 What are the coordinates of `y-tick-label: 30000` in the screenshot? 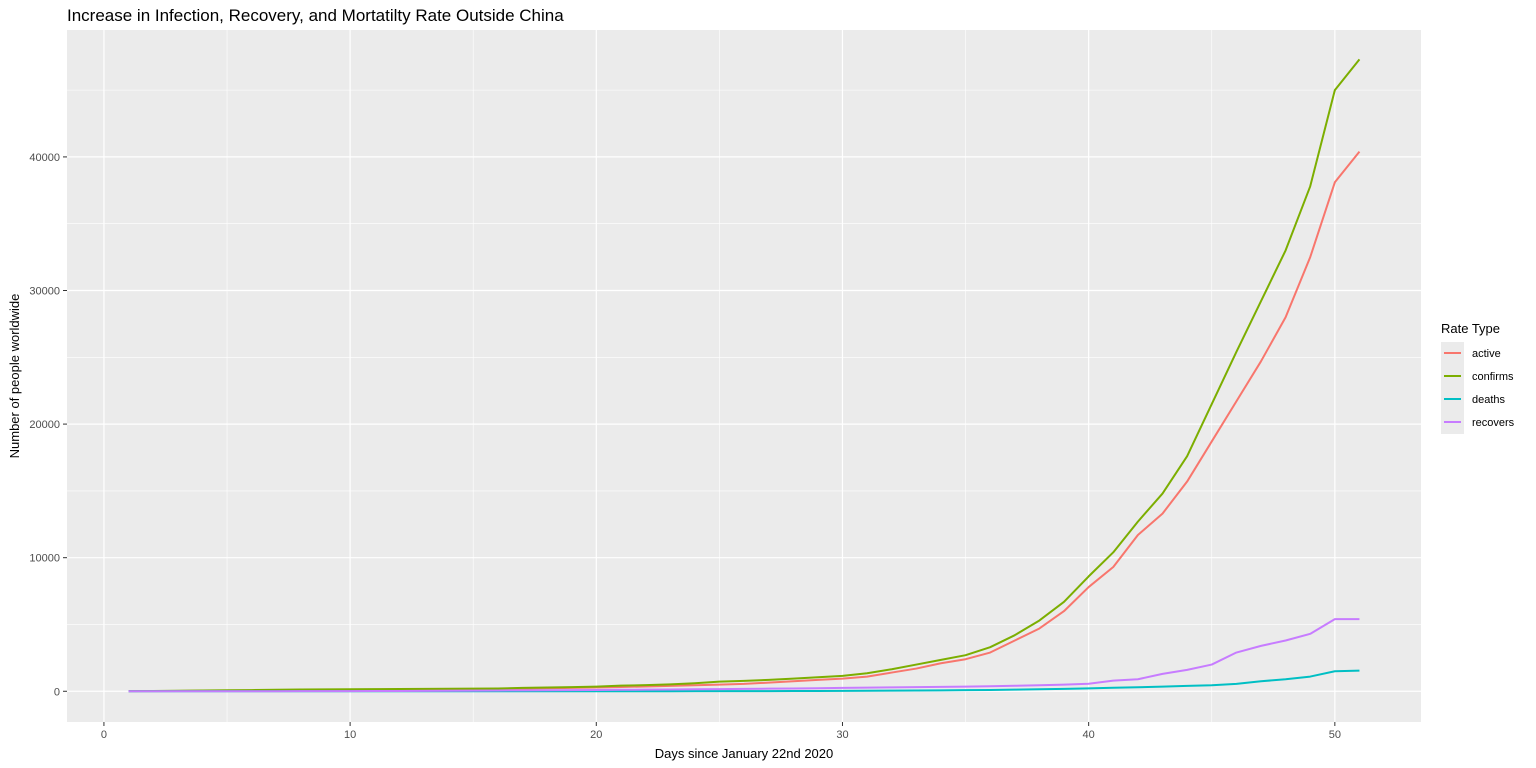 It's located at (44, 292).